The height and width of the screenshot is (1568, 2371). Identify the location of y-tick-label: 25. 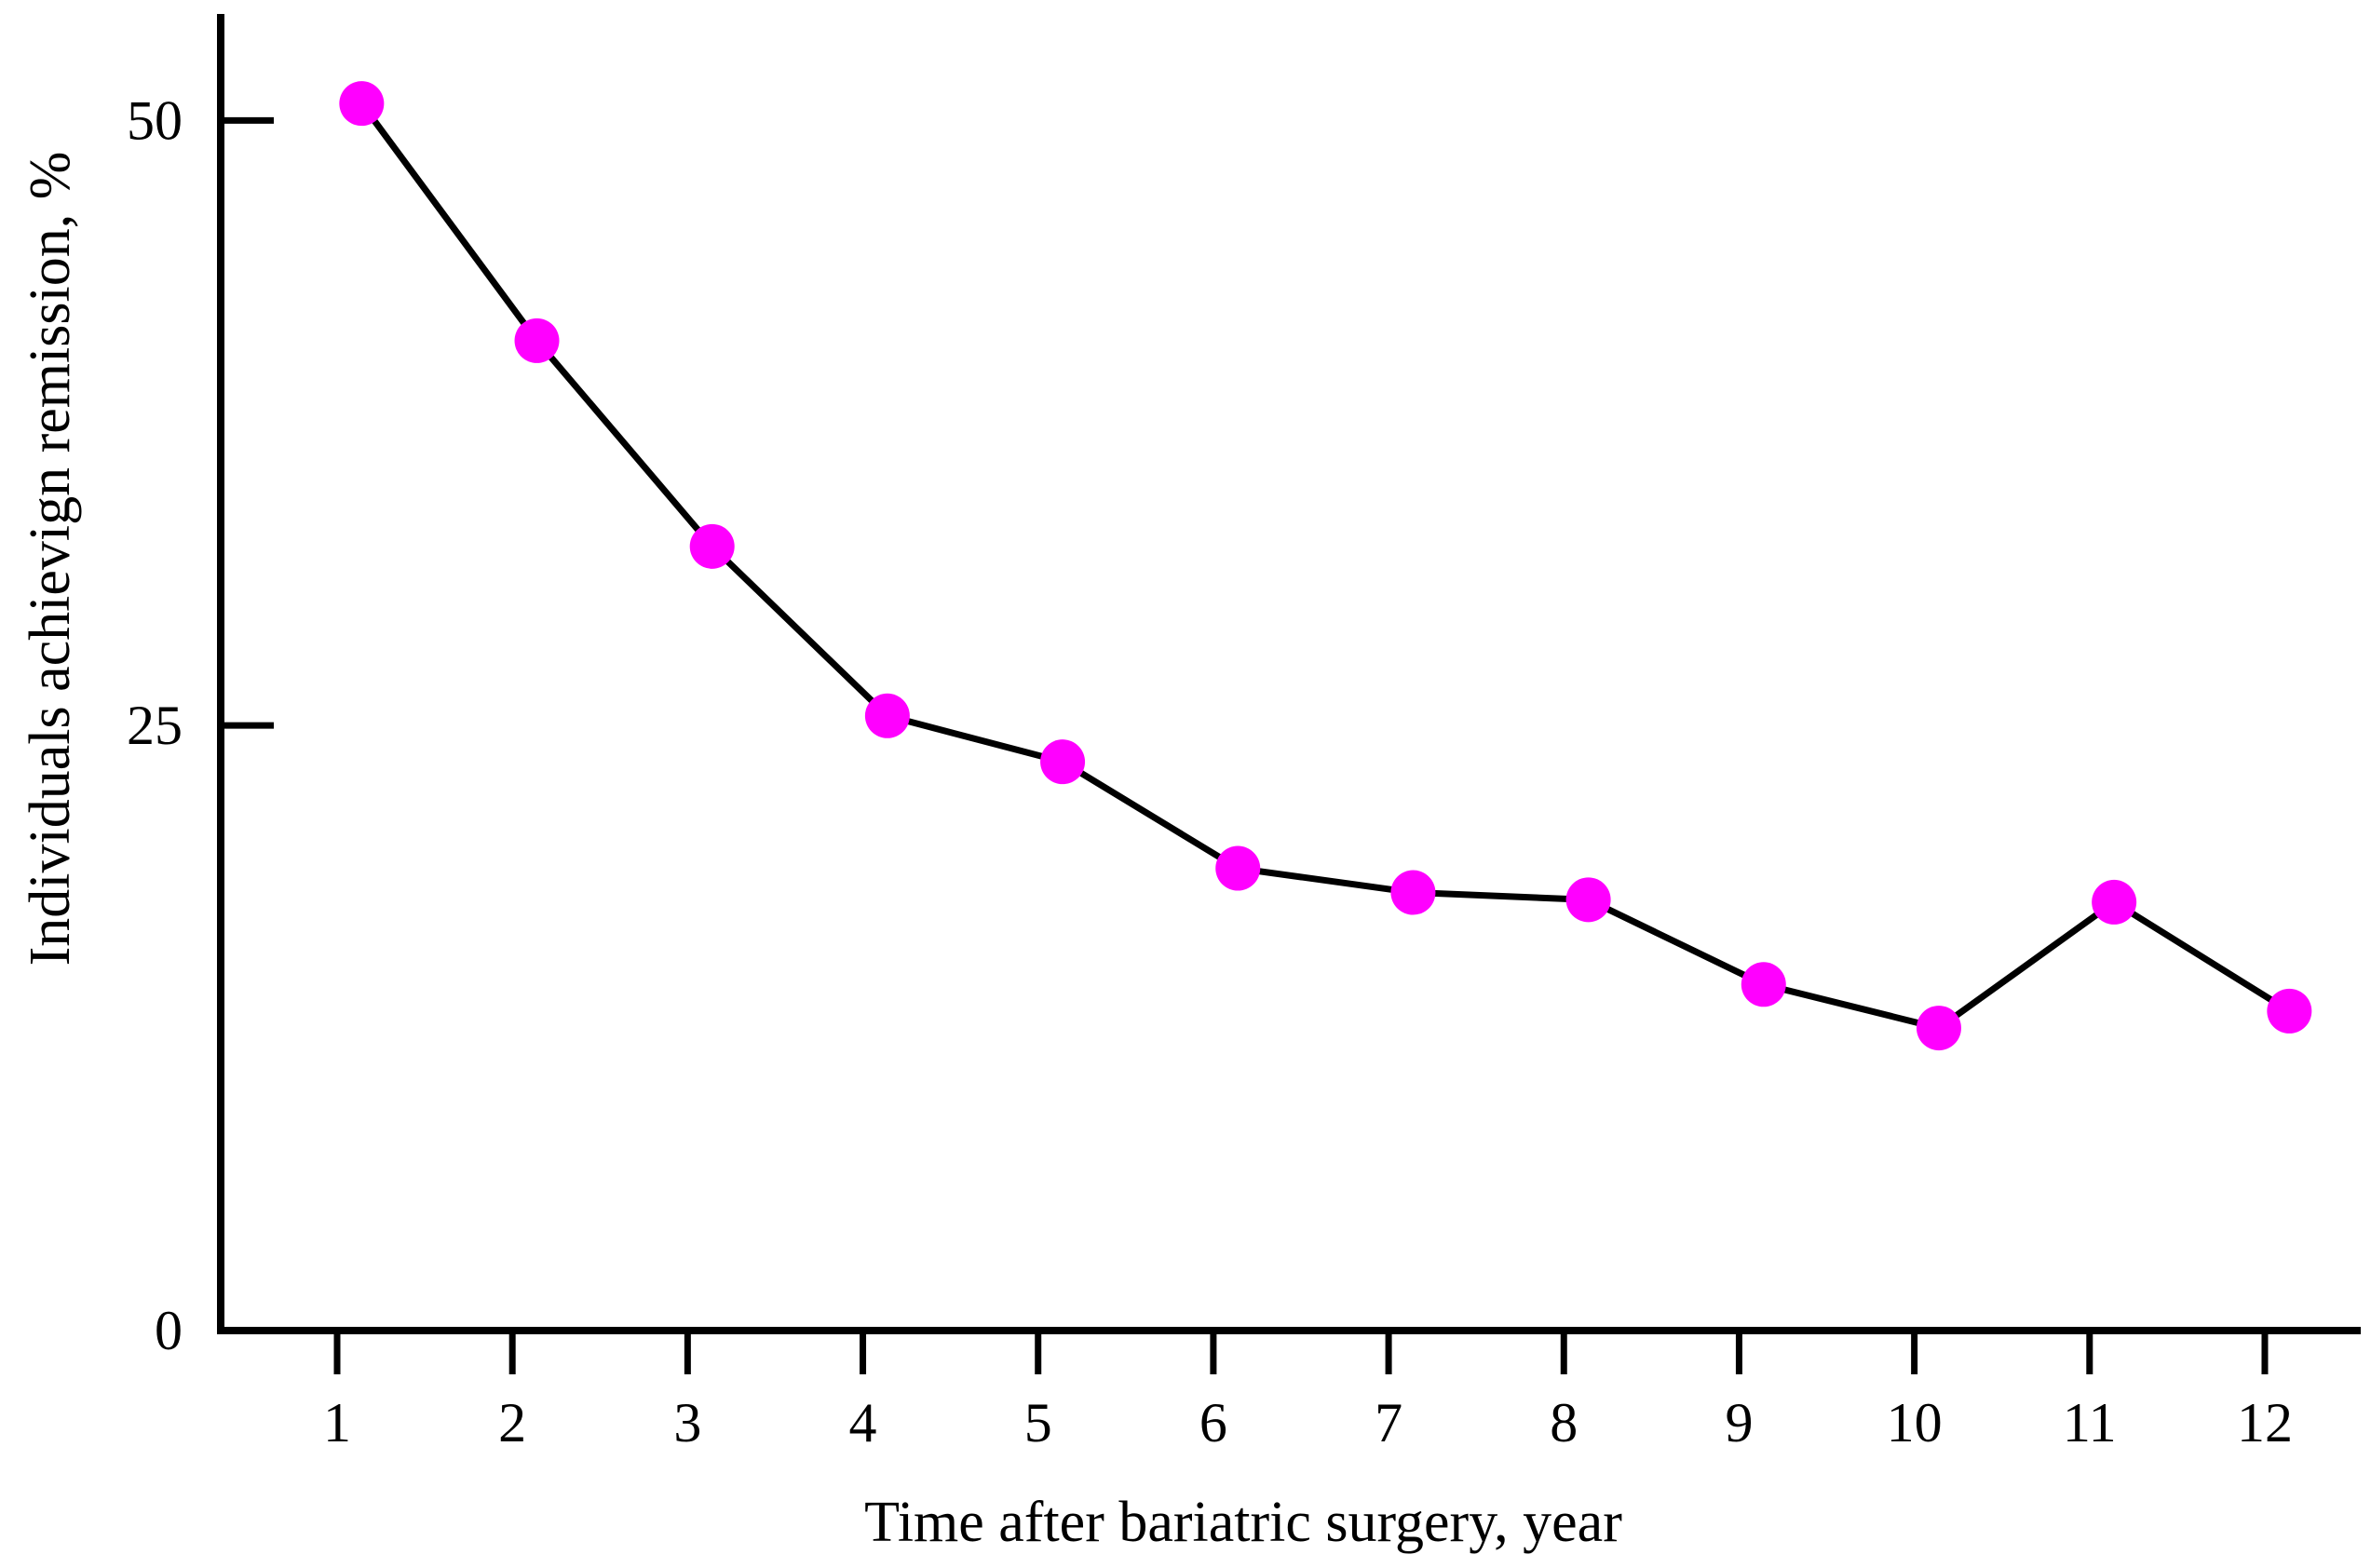
(155, 725).